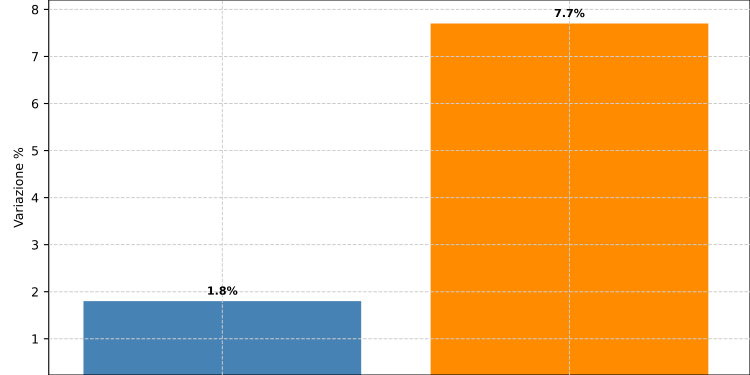 The width and height of the screenshot is (750, 375). Describe the element at coordinates (35, 151) in the screenshot. I see `y-tick-label: 5` at that location.